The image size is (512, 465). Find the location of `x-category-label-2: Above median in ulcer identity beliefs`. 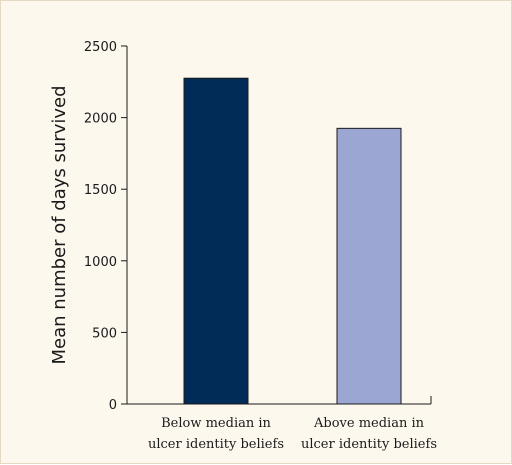

x-category-label-2: Above median in ulcer identity beliefs is located at coordinates (369, 434).